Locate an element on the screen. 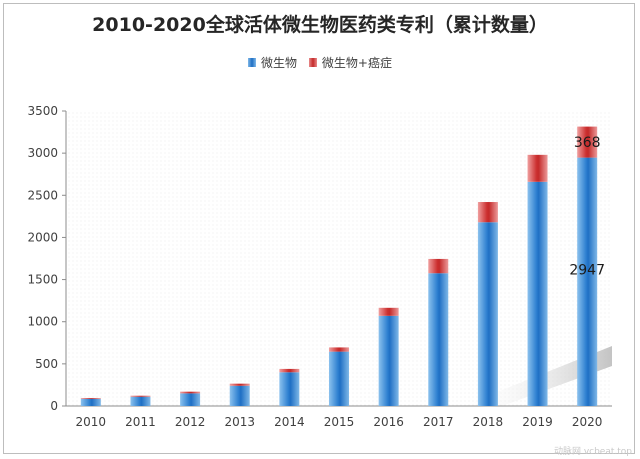 The image size is (640, 459). y-tick-label: 1000 is located at coordinates (42, 322).